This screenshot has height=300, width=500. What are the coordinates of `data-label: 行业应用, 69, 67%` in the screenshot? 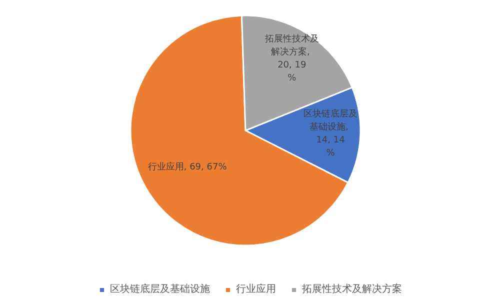 It's located at (188, 167).